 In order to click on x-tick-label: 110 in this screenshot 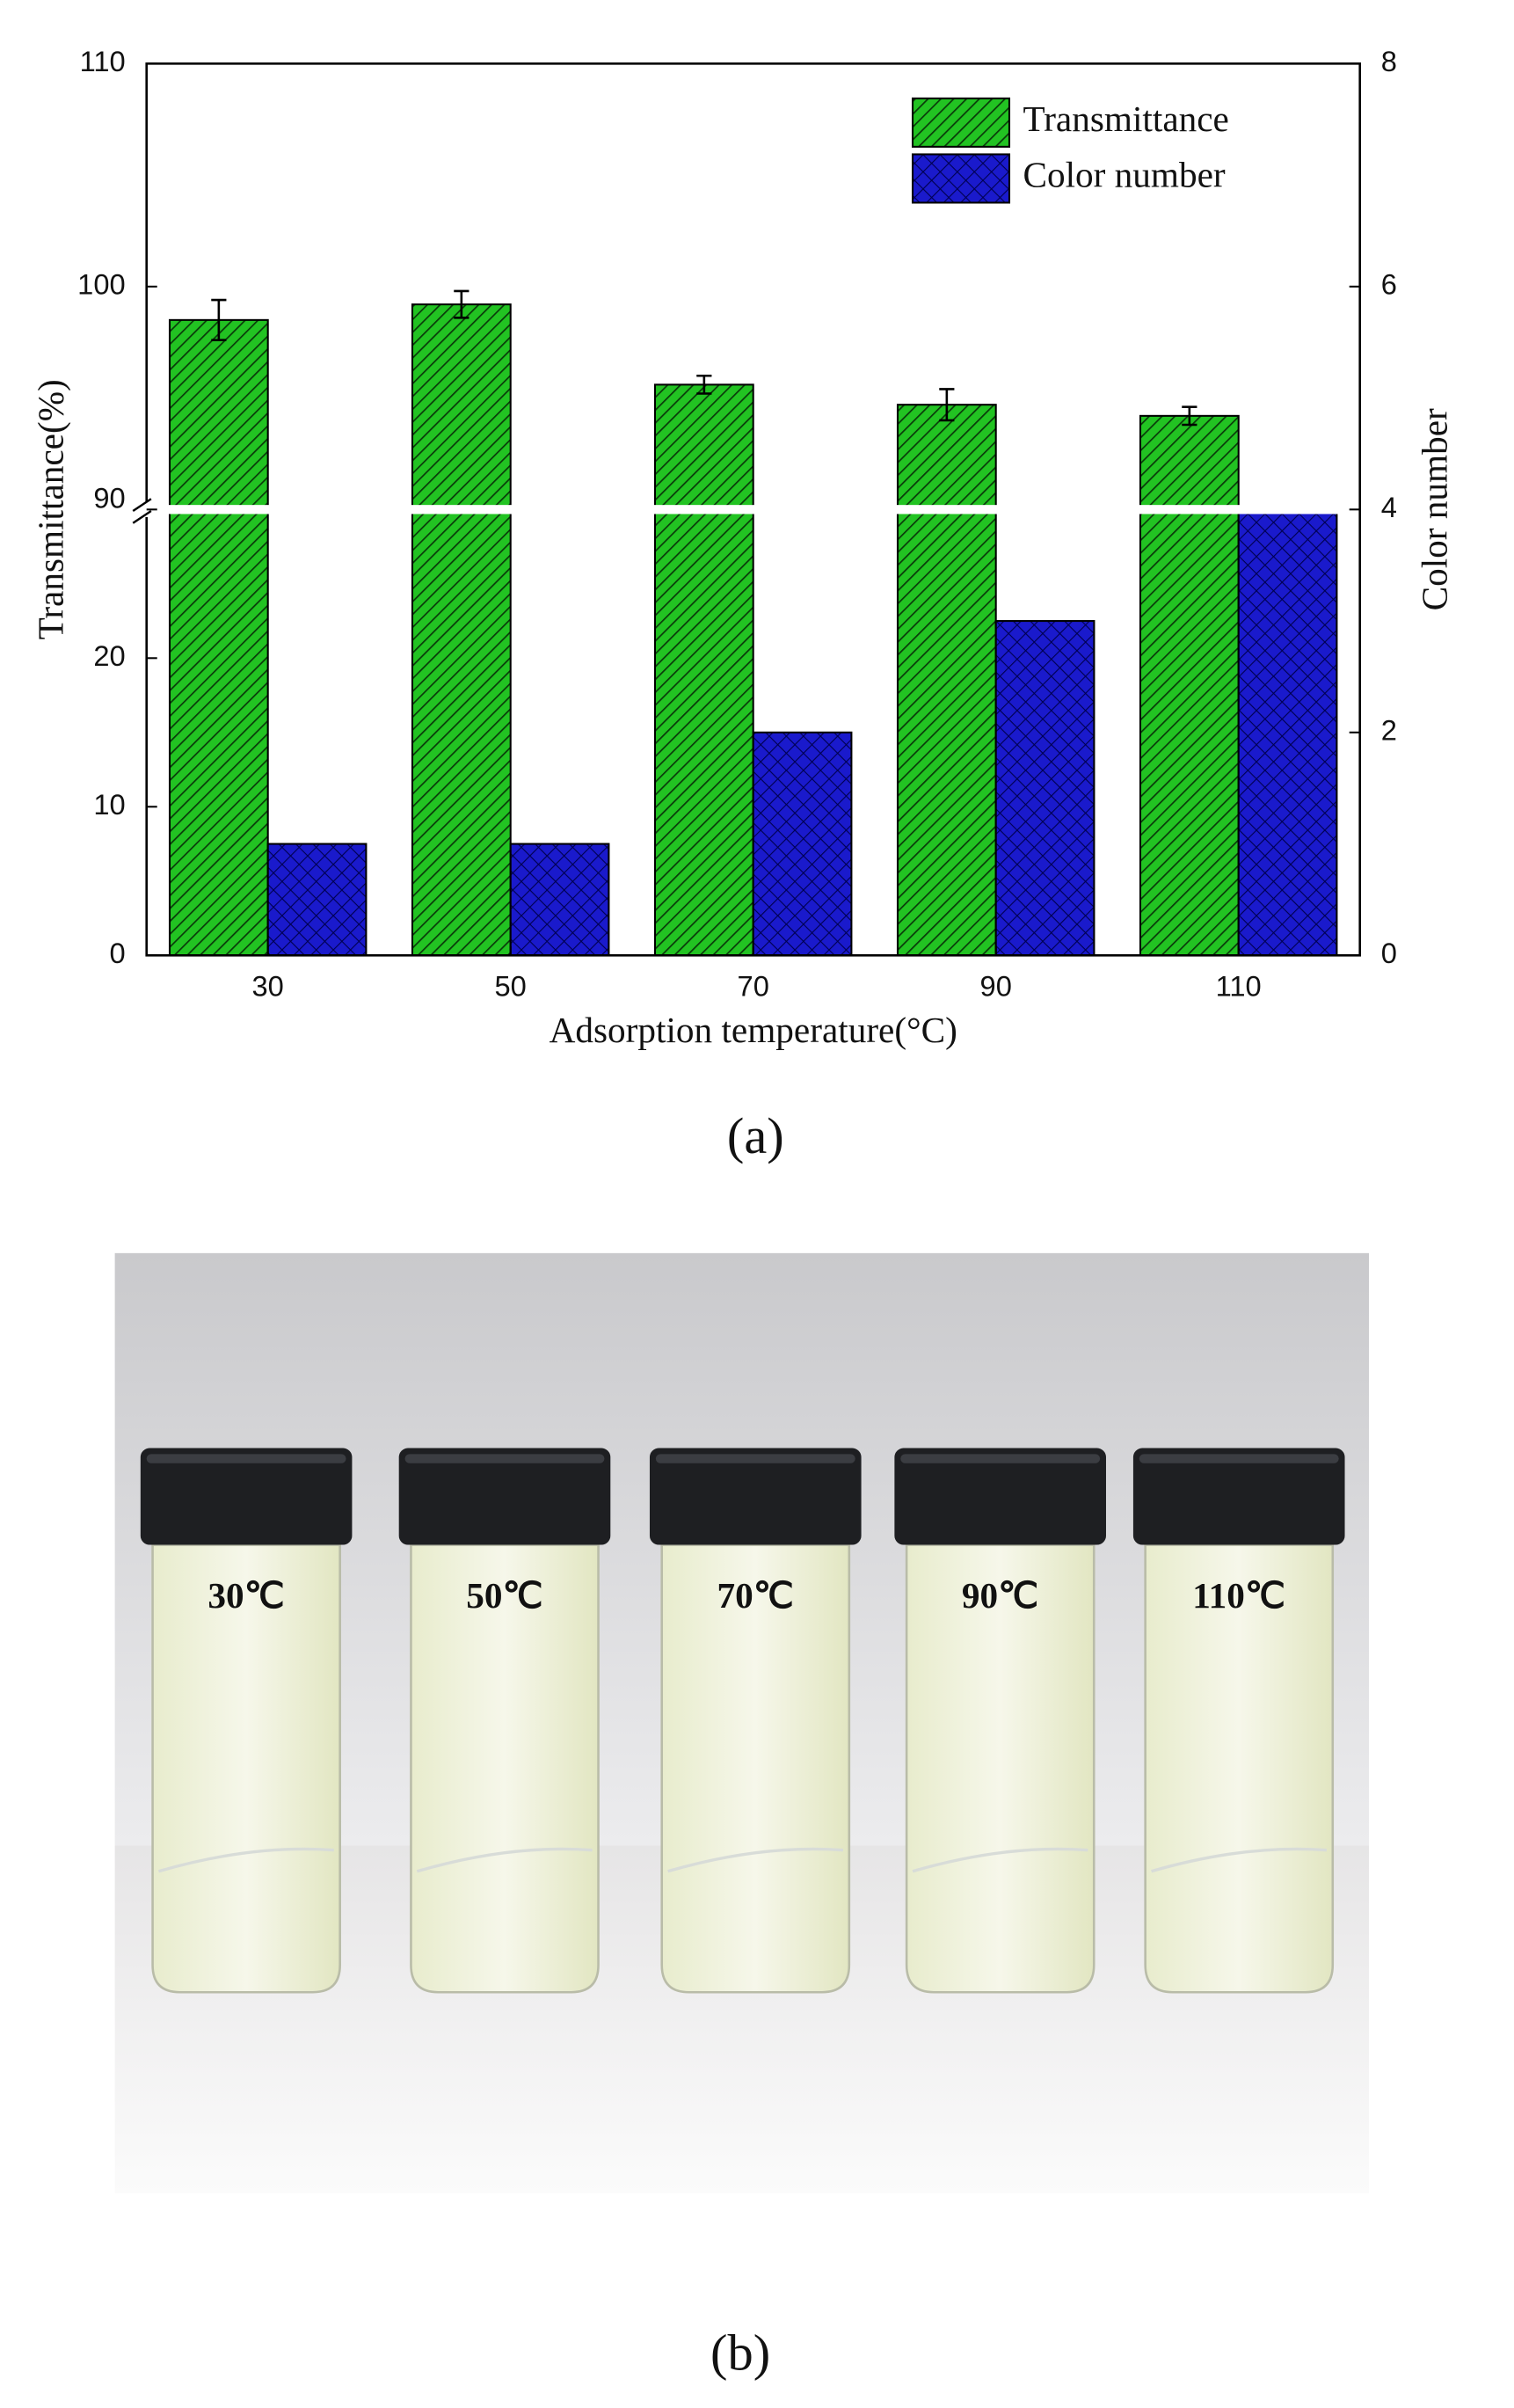, I will do `click(1239, 986)`.